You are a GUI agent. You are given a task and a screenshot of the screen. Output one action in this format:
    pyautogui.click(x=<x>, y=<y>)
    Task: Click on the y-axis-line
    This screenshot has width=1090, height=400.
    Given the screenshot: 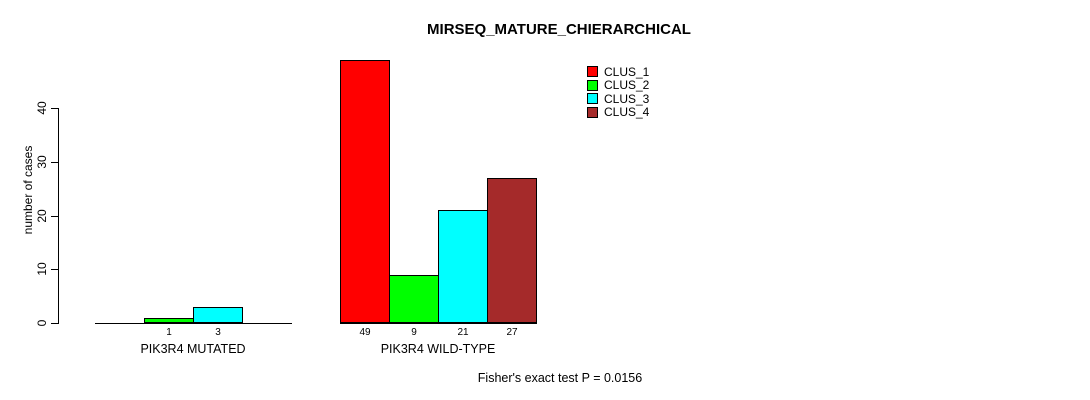 What is the action you would take?
    pyautogui.click(x=58, y=216)
    